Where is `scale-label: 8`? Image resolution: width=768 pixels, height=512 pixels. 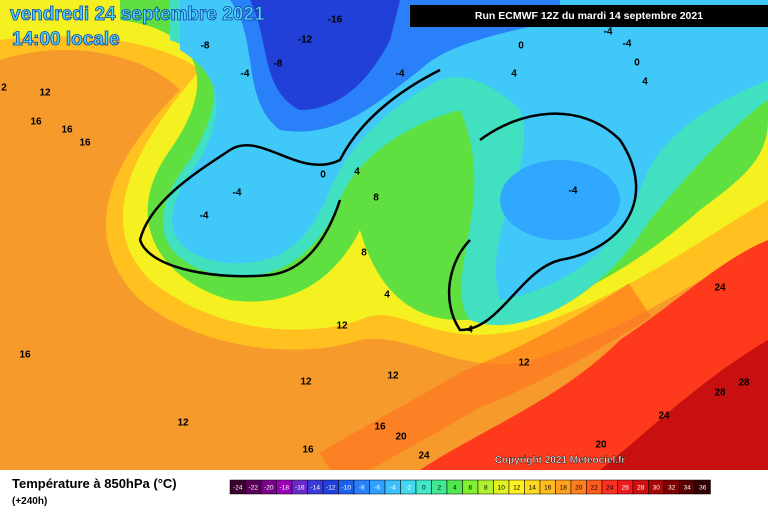
scale-label: 8 is located at coordinates (486, 488).